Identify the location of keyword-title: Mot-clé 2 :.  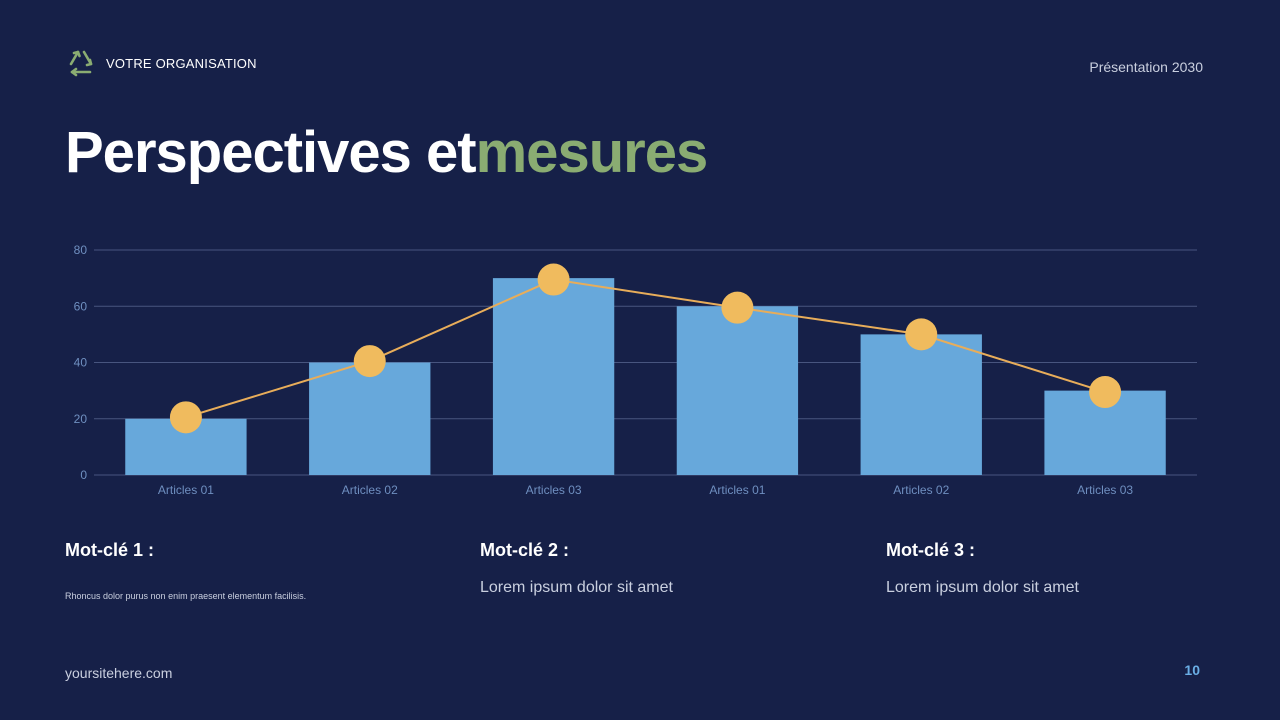
(525, 550).